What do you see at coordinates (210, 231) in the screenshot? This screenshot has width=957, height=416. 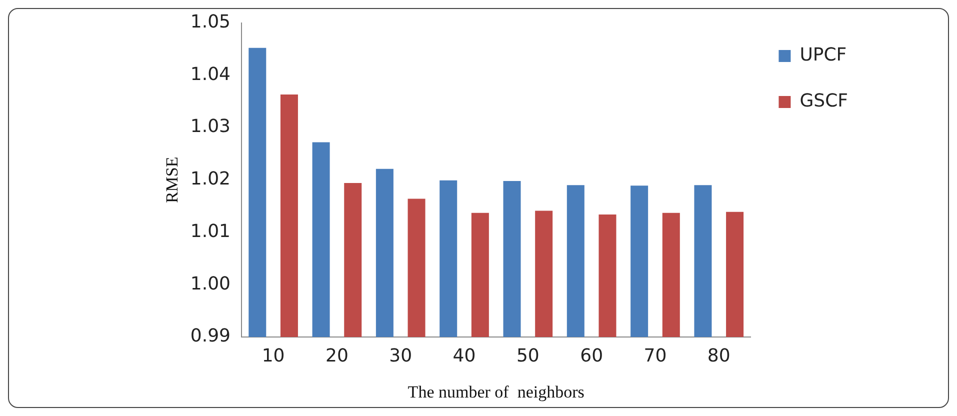 I see `y-tick-label: 1.01` at bounding box center [210, 231].